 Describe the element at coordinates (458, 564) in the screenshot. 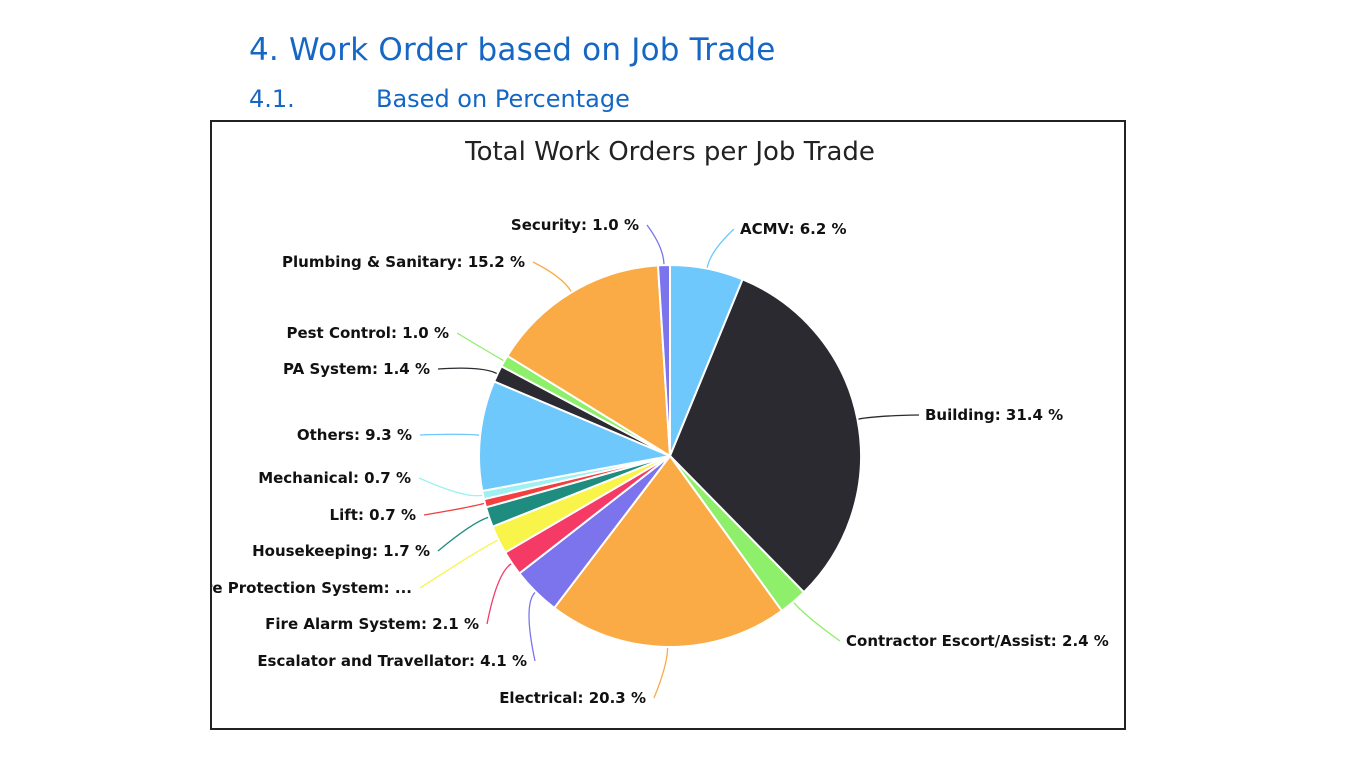

I see `leader-line-fire-protection-system` at that location.